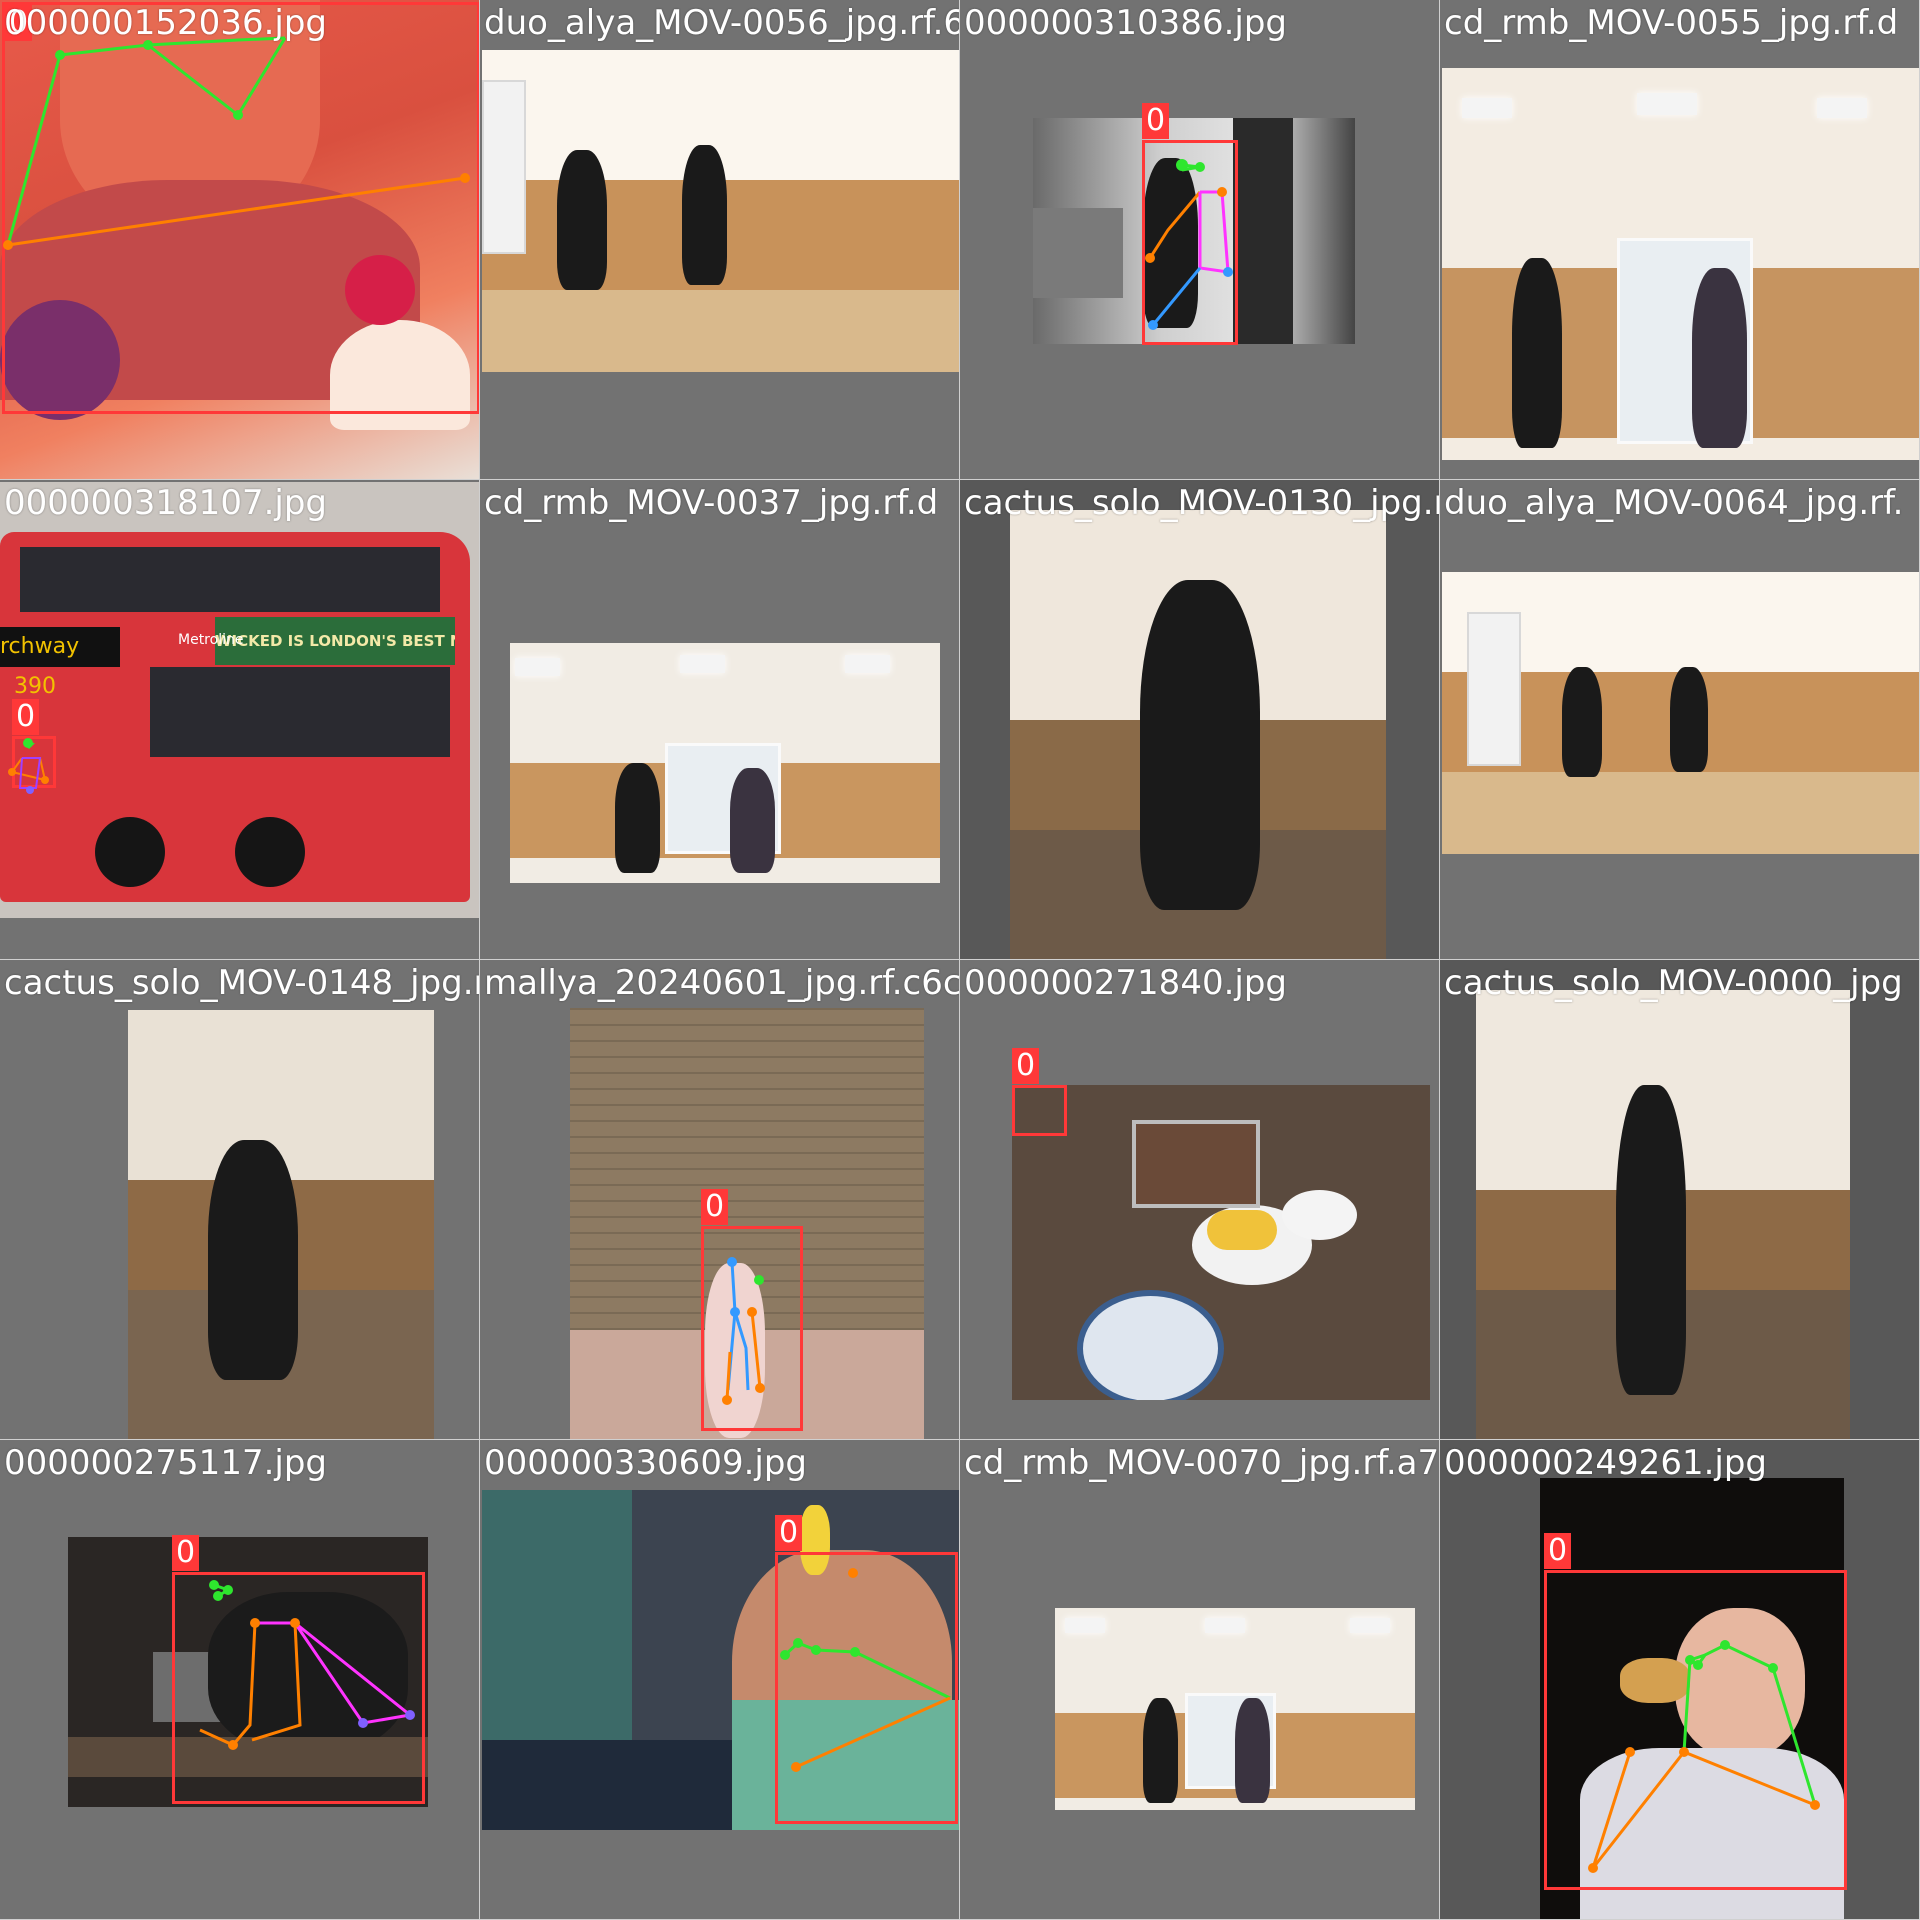  I want to click on tile-filename: cactus_solo_MOV-0148_jpg.rf.3d6, so click(241, 983).